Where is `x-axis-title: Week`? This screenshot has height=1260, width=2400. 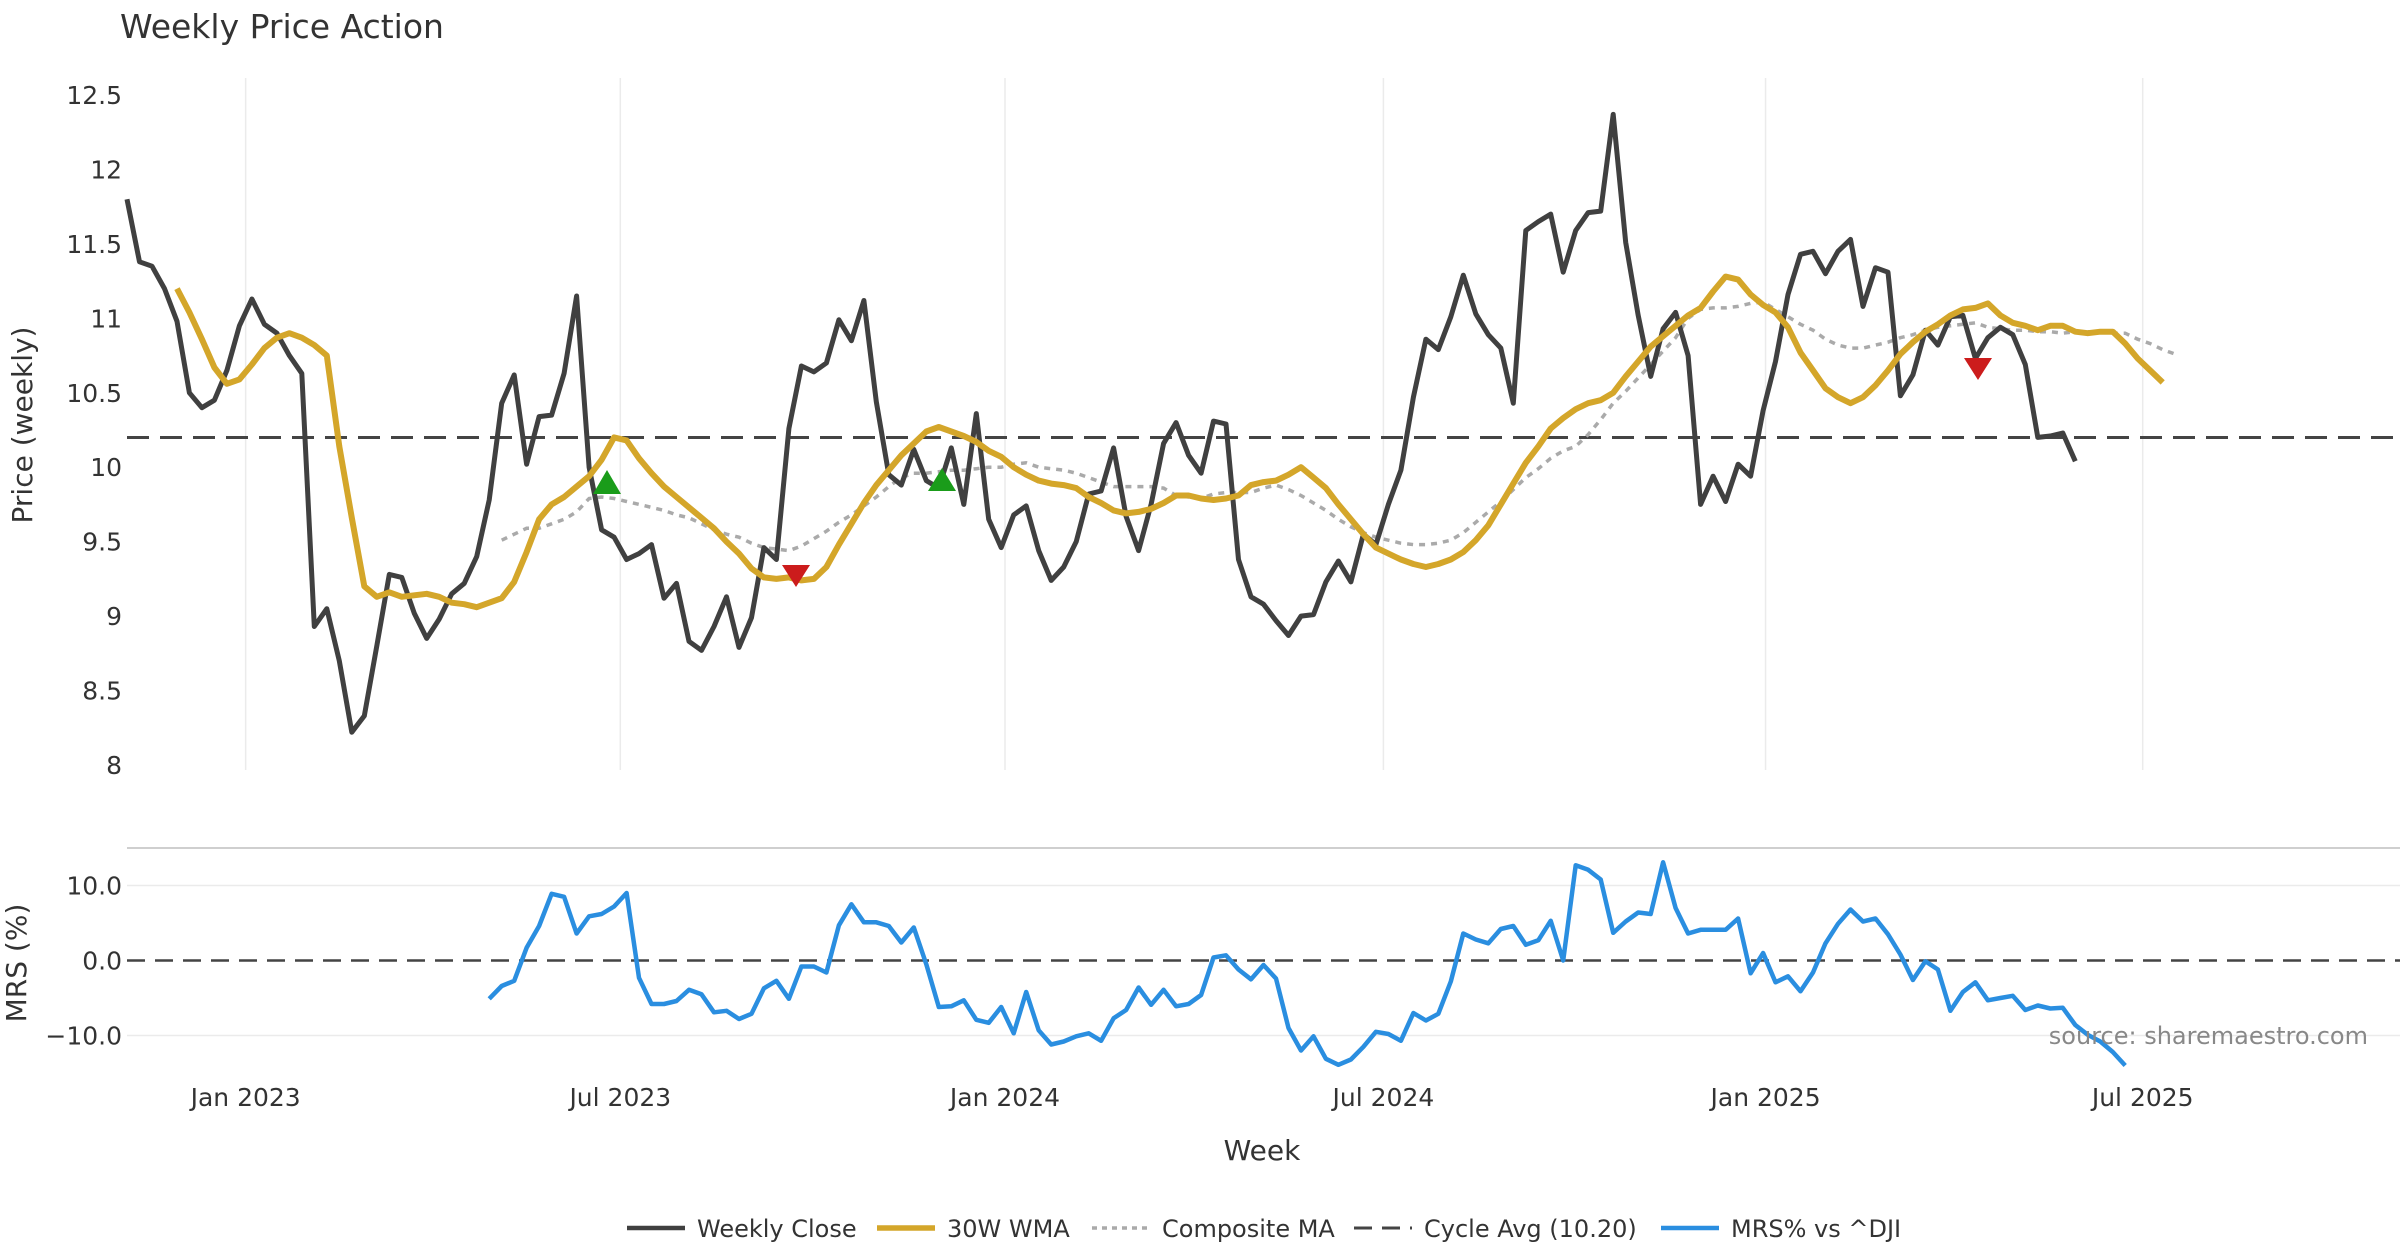 x-axis-title: Week is located at coordinates (1262, 1150).